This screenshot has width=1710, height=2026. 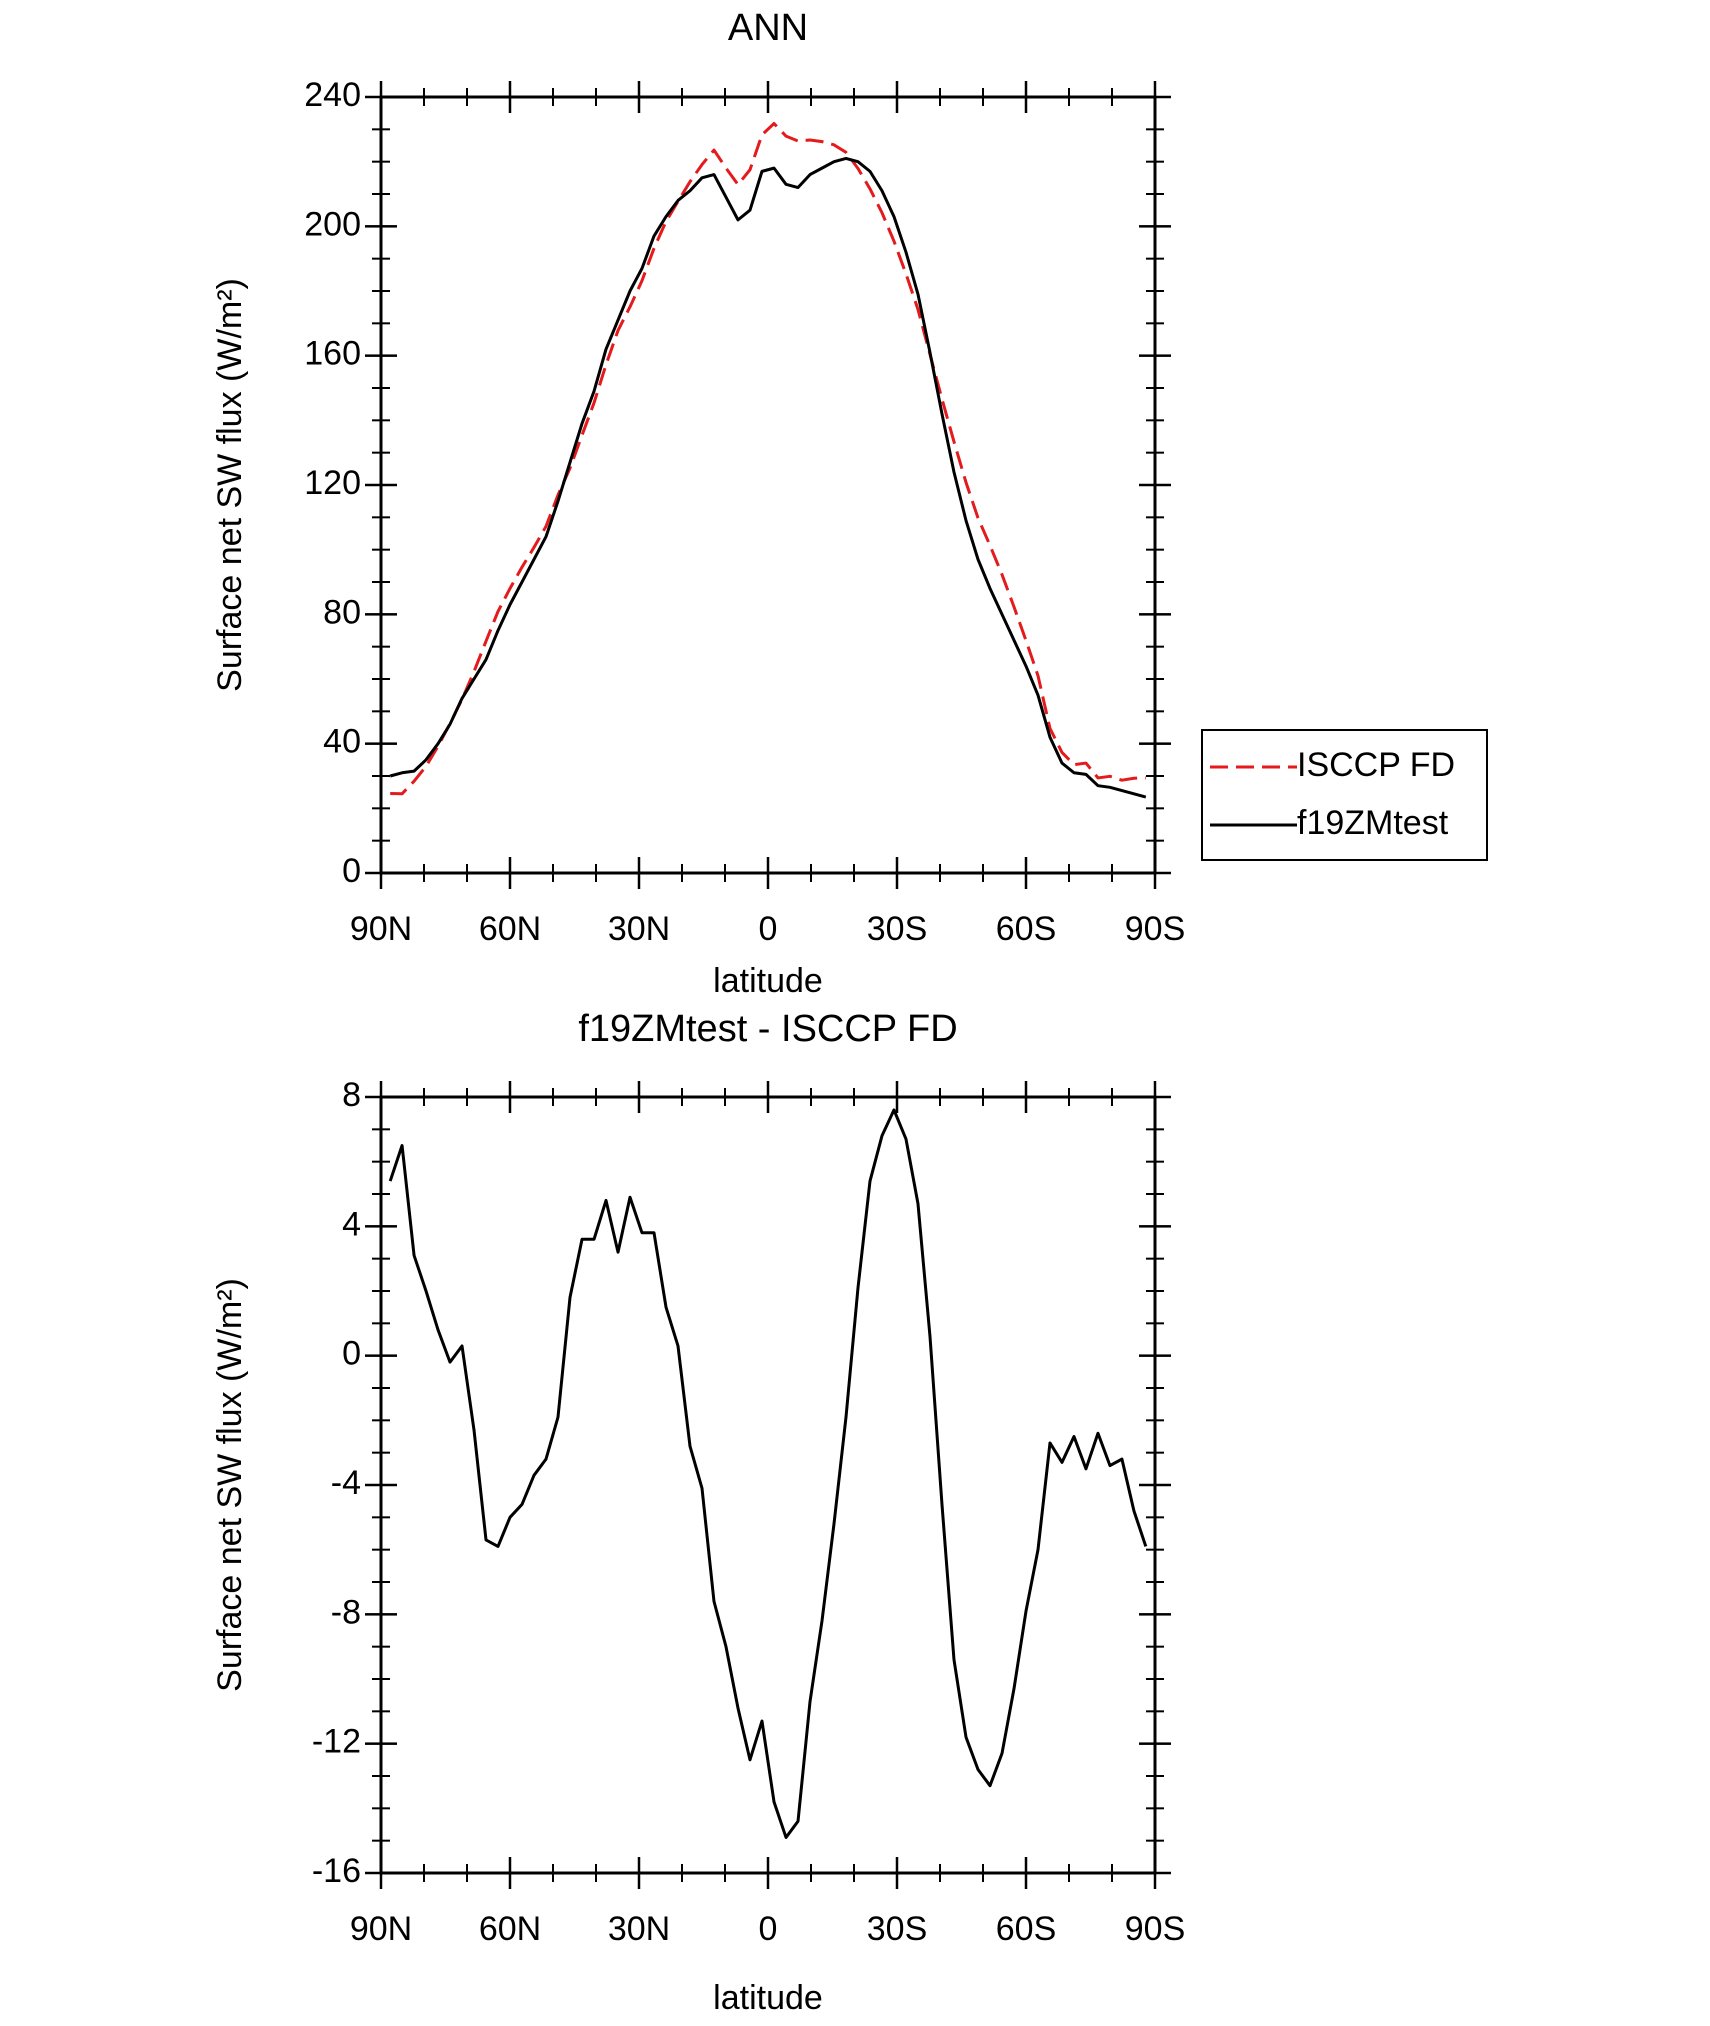 I want to click on legend-label: f19ZMtest, so click(x=1373, y=823).